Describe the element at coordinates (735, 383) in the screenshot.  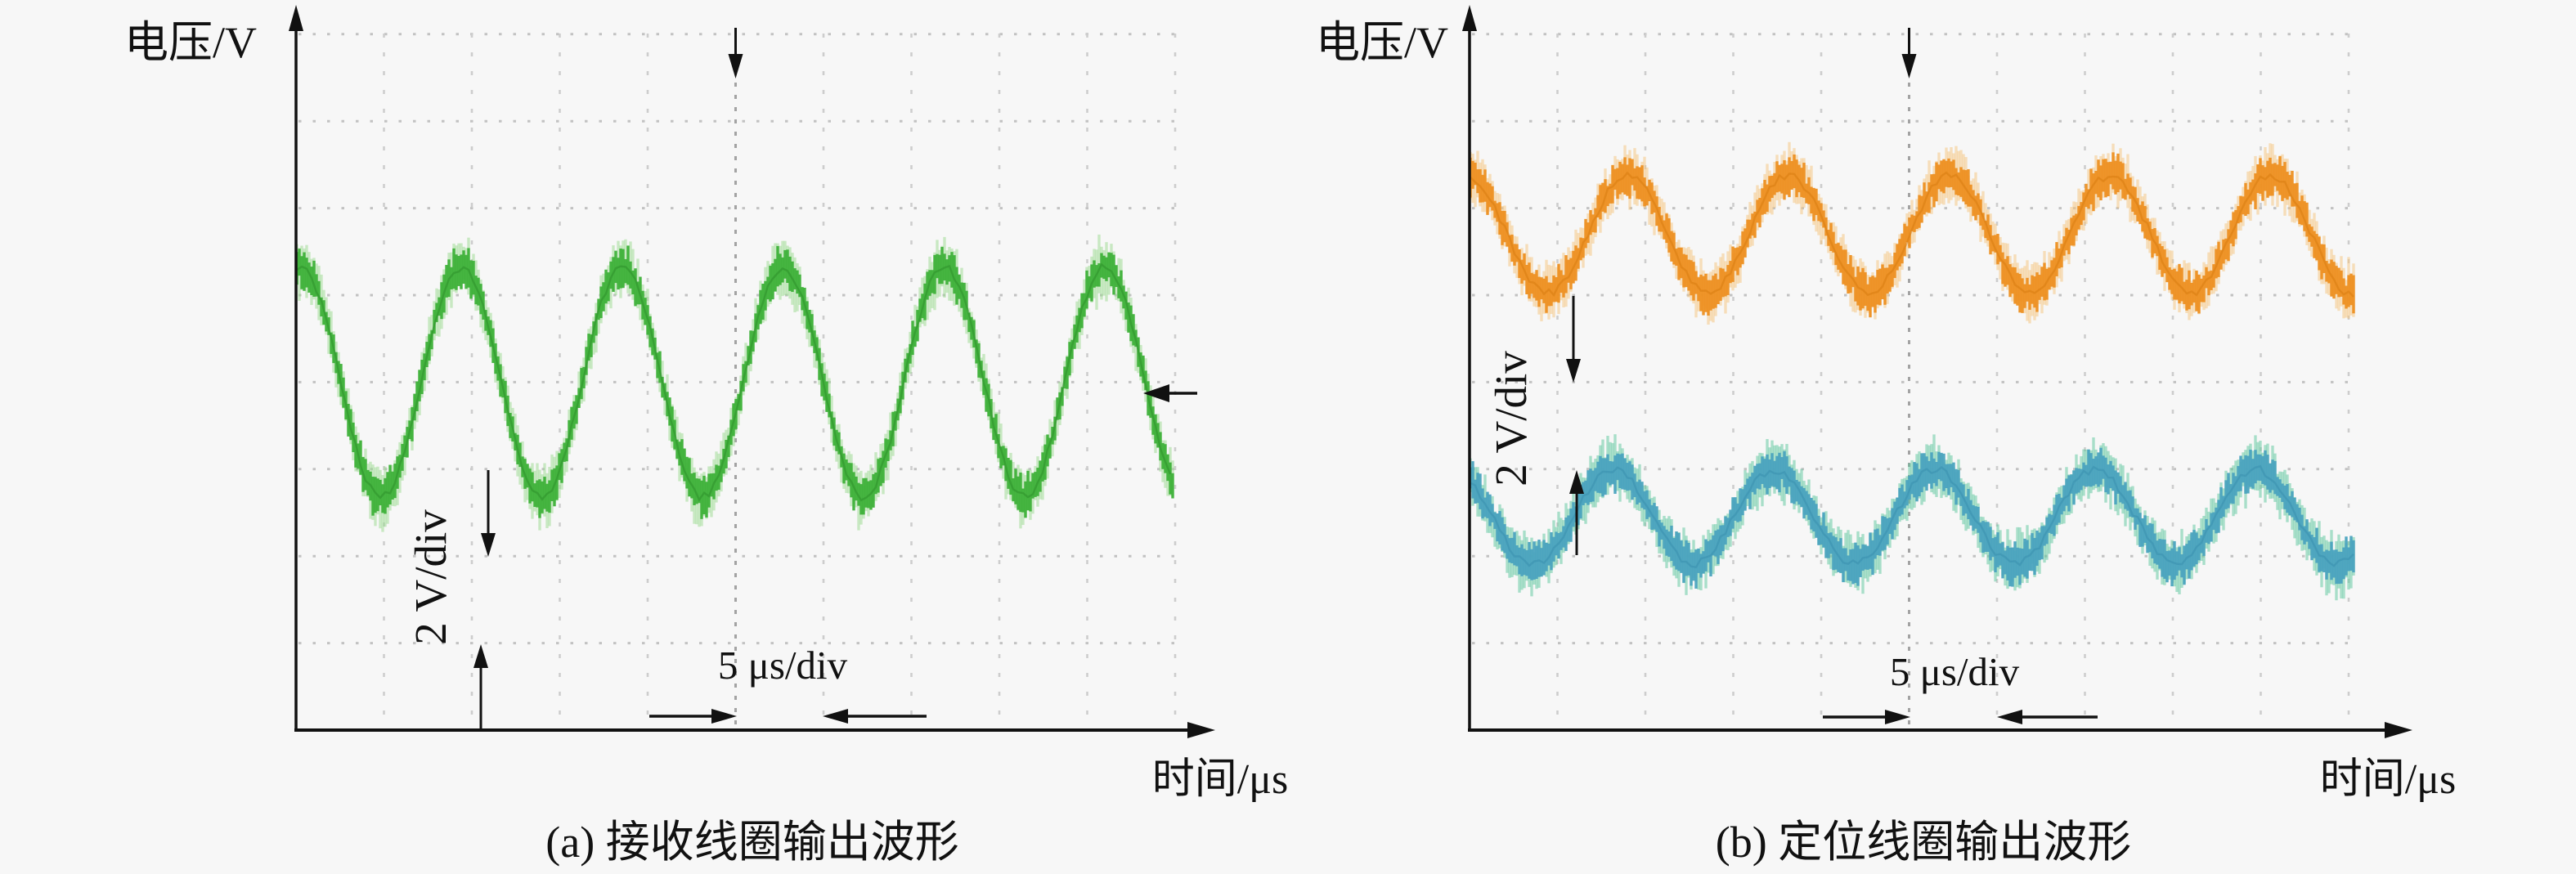
I see `waveforms` at that location.